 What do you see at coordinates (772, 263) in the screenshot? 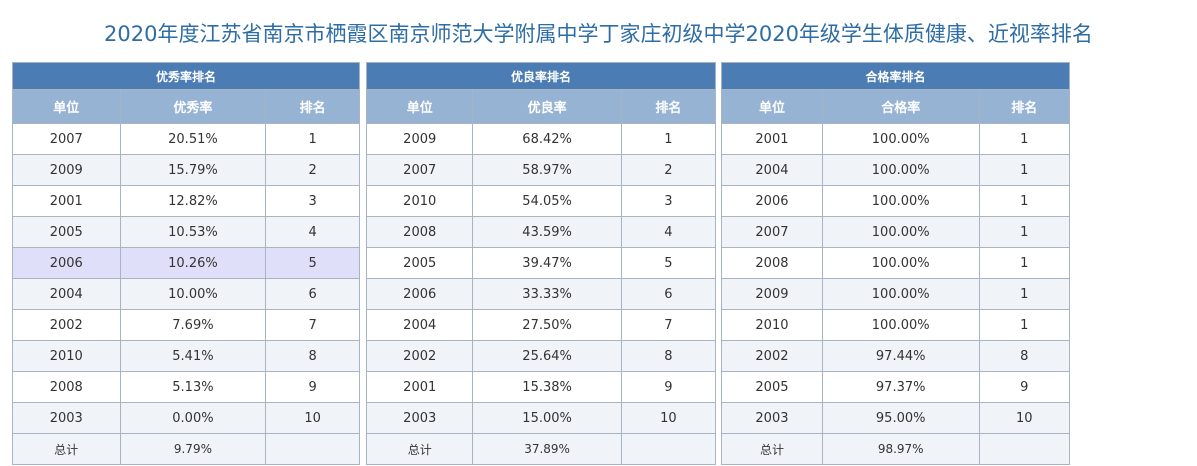
I see `cell-unit: 2008` at bounding box center [772, 263].